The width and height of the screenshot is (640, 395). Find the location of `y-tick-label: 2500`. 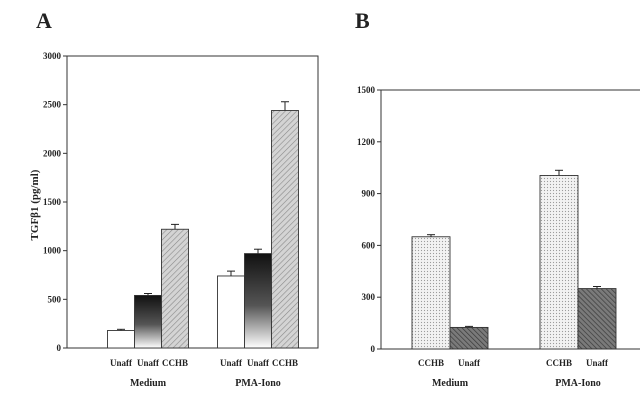

y-tick-label: 2500 is located at coordinates (52, 105).